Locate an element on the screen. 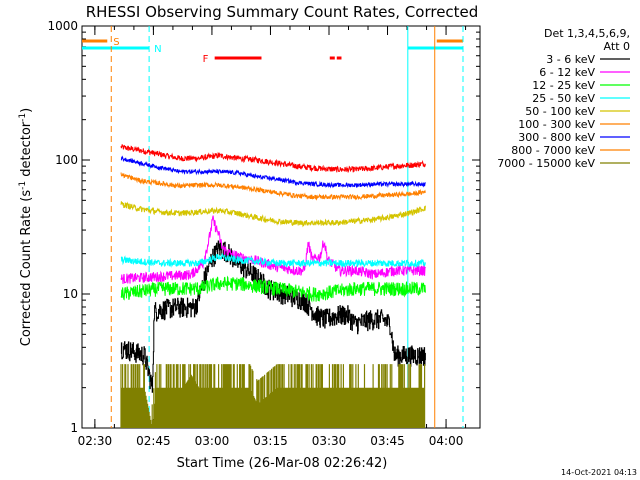  series-line-6-12-kev is located at coordinates (273, 250).